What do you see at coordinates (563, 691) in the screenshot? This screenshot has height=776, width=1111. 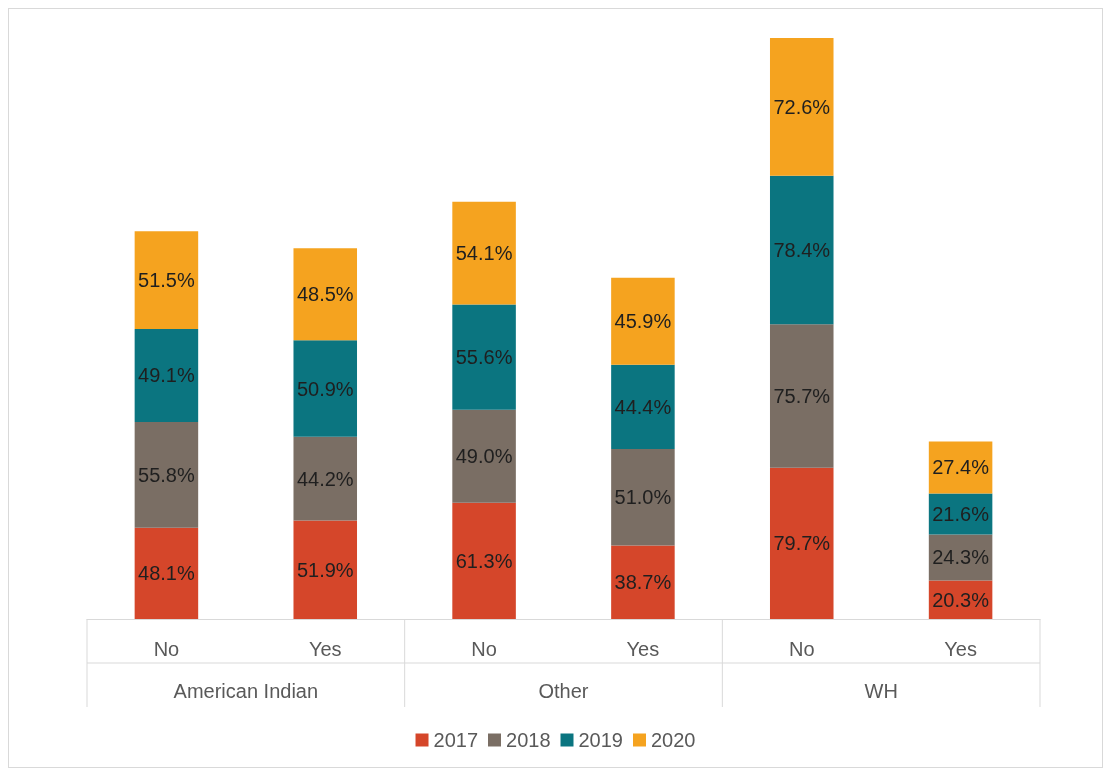 I see `text: Other` at bounding box center [563, 691].